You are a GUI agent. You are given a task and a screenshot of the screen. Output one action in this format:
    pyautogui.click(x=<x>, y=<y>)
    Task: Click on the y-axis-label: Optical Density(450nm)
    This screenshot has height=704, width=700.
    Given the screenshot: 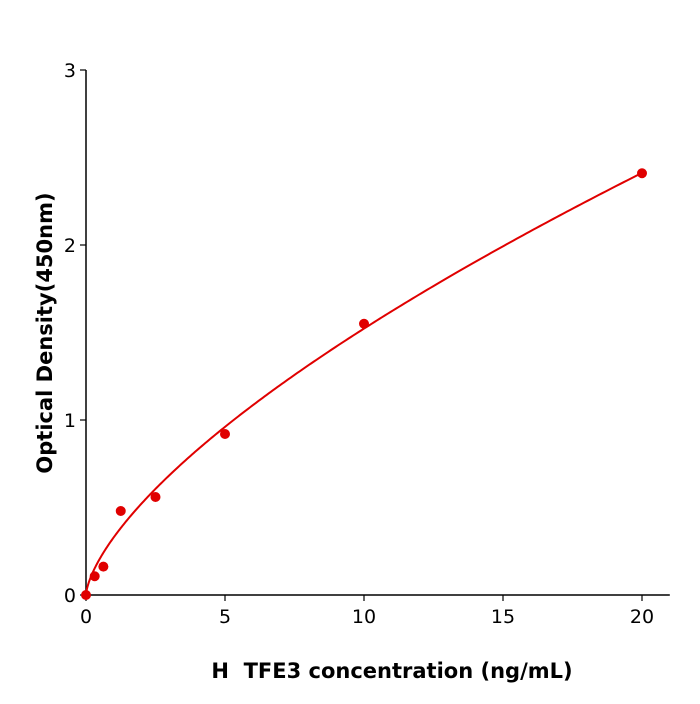 What is the action you would take?
    pyautogui.click(x=45, y=332)
    